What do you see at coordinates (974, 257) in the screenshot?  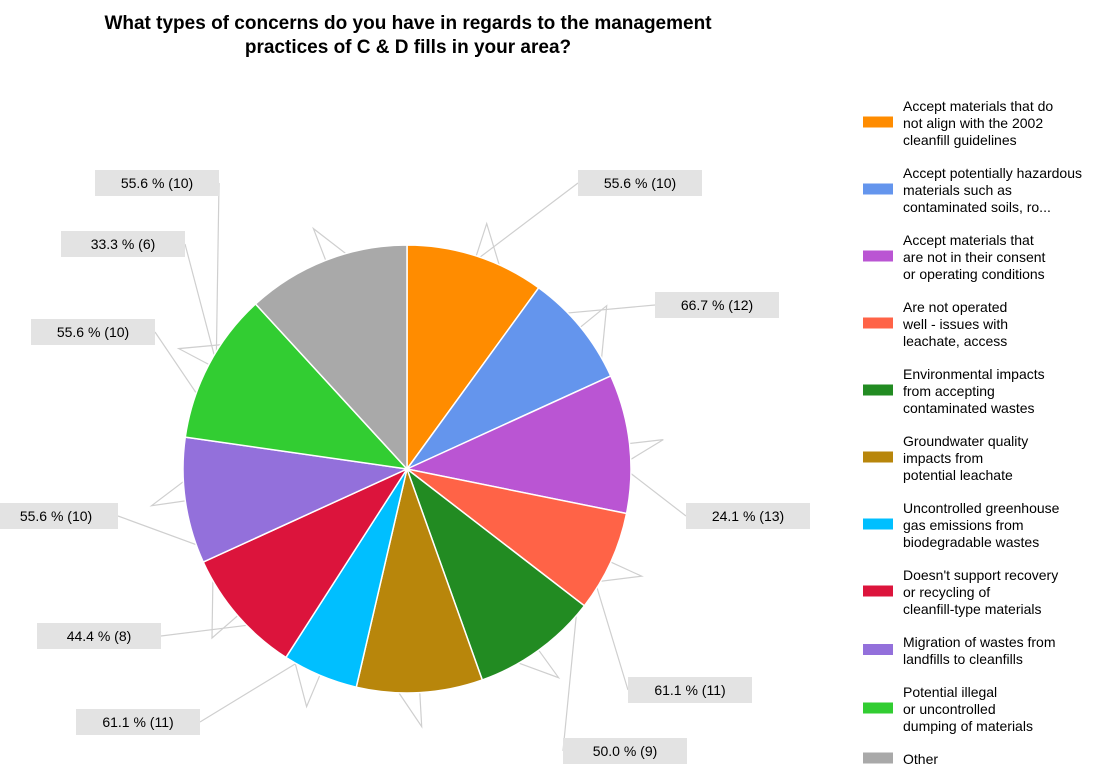 I see `legend-label: are not in their consent` at bounding box center [974, 257].